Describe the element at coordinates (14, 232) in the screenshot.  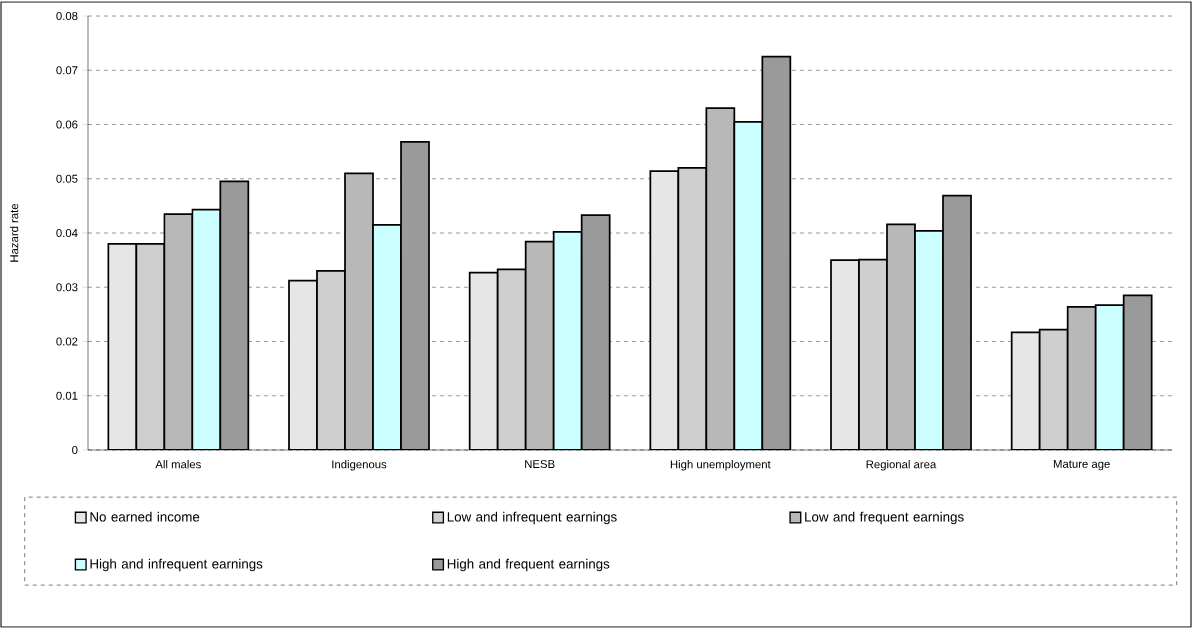
I see `y-axis-title: Hazard rate` at that location.